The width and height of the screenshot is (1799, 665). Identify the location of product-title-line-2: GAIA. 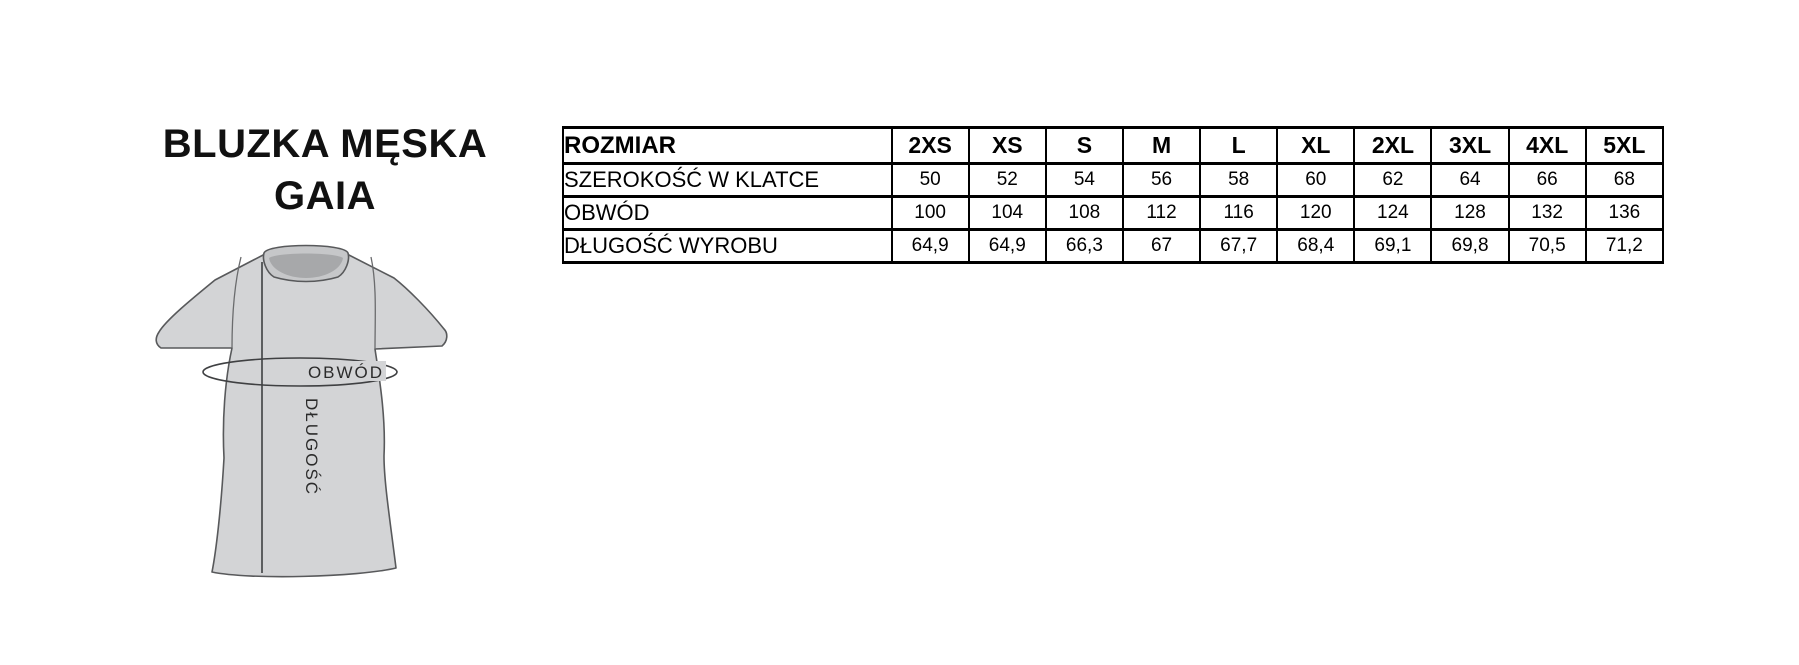
(325, 196).